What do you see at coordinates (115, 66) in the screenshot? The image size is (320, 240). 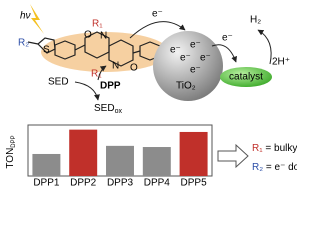 I see `n-bottom: N` at bounding box center [115, 66].